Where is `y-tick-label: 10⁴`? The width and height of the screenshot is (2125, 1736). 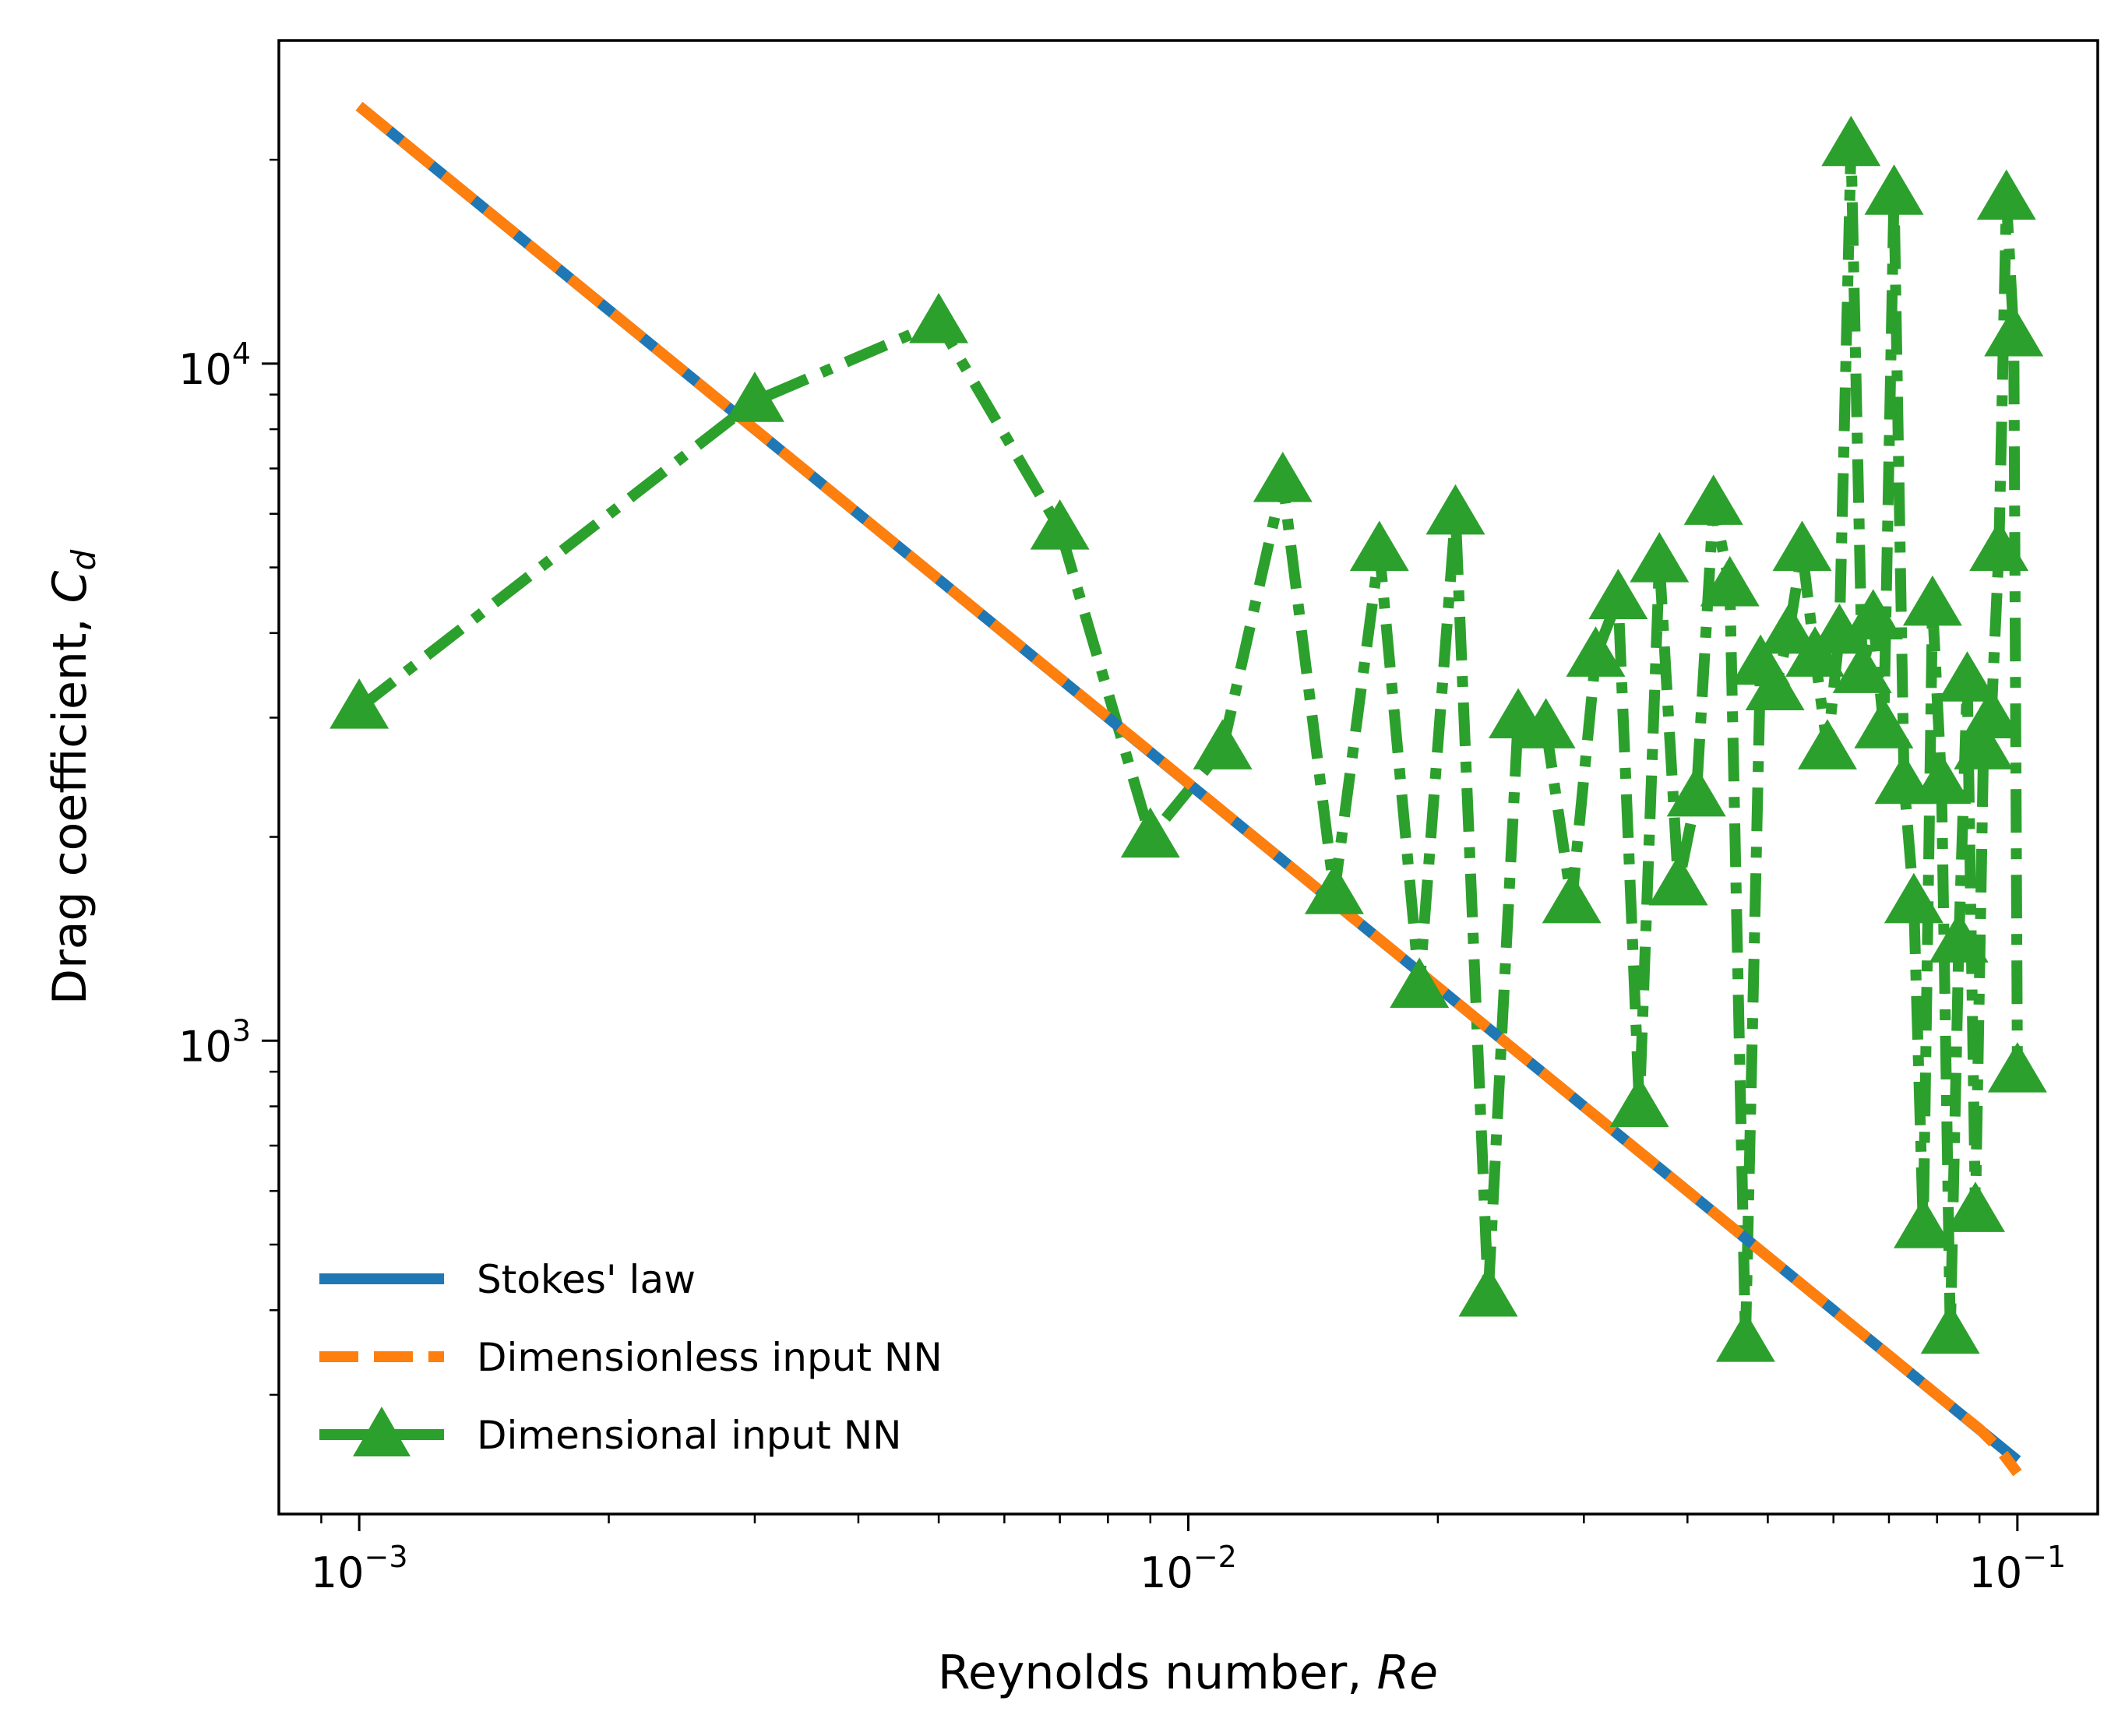 y-tick-label: 10⁴ is located at coordinates (214, 365).